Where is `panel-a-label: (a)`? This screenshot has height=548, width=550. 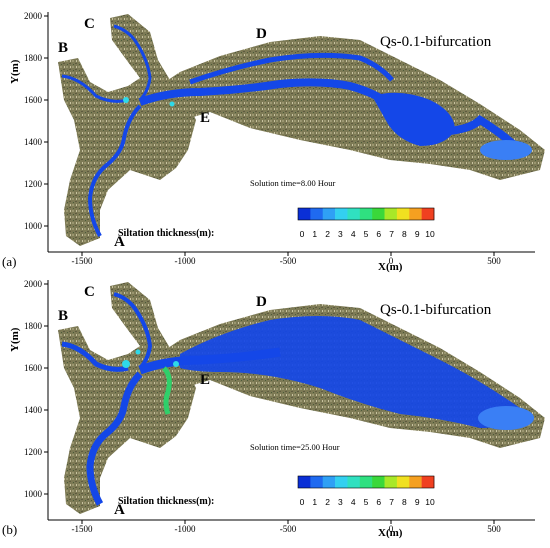
panel-a-label: (a) is located at coordinates (9, 261).